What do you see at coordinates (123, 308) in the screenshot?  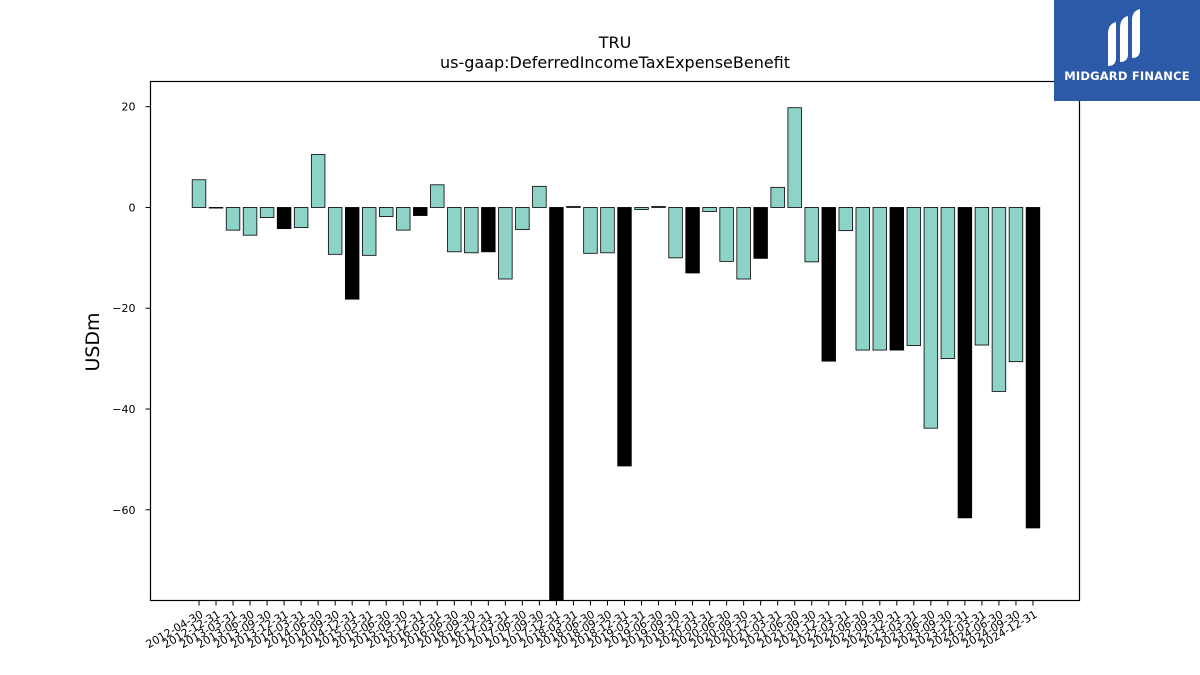 I see `y-tick-label: −20` at bounding box center [123, 308].